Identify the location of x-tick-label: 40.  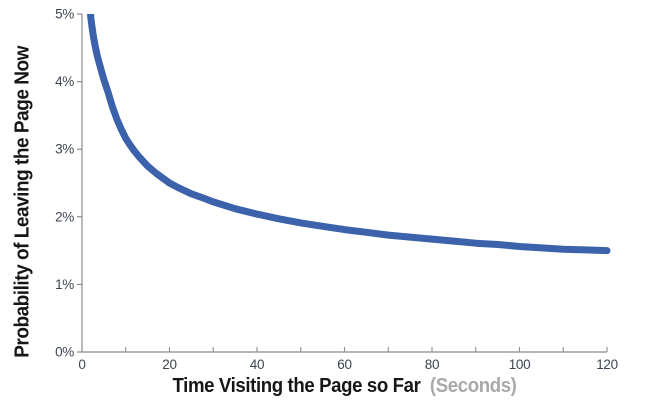
(257, 364).